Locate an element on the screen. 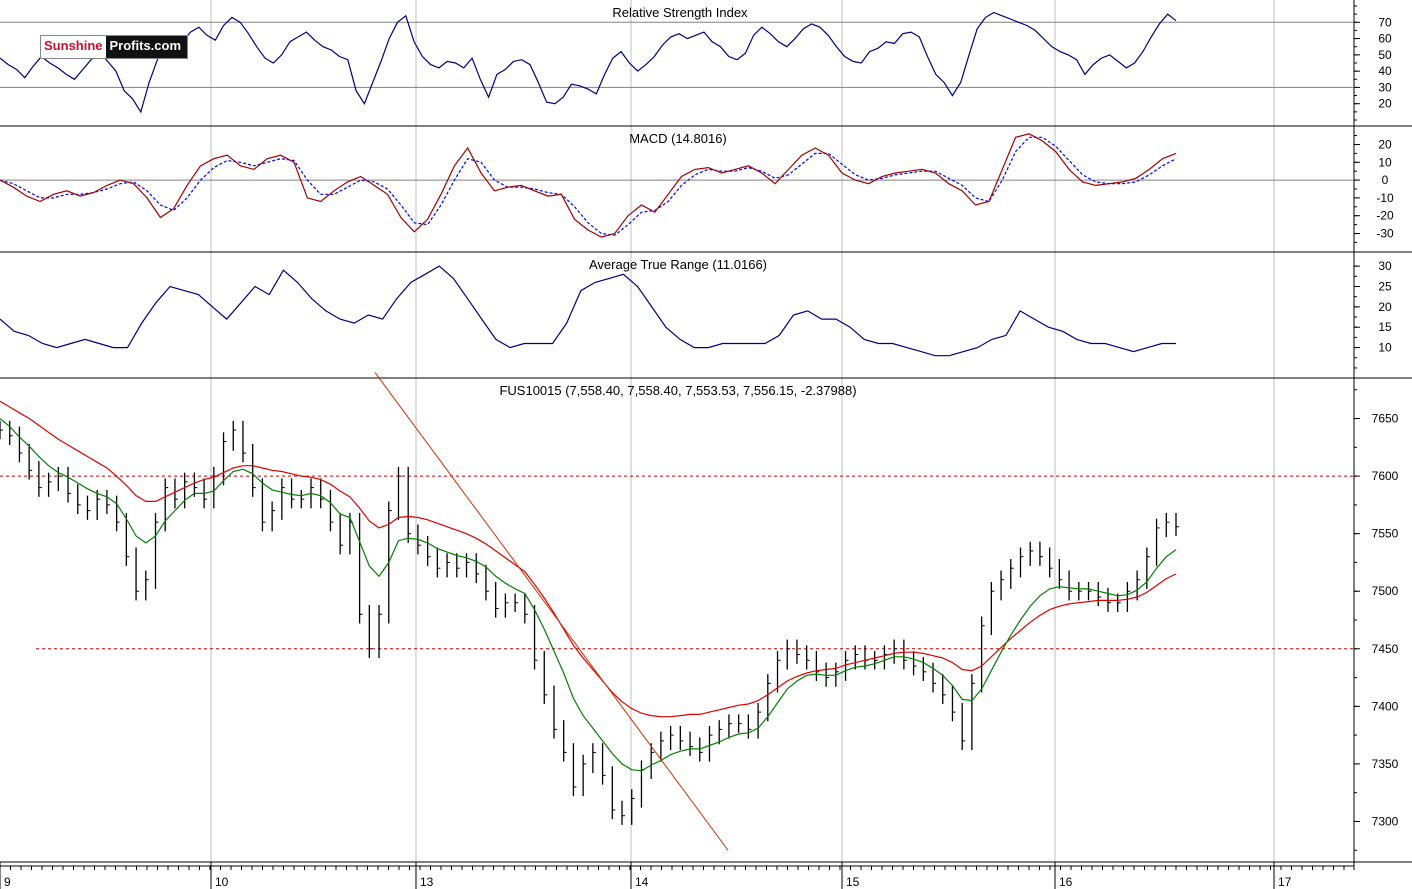  macd-panel: -30 -20 -10 0 10 20 is located at coordinates (697, 188).